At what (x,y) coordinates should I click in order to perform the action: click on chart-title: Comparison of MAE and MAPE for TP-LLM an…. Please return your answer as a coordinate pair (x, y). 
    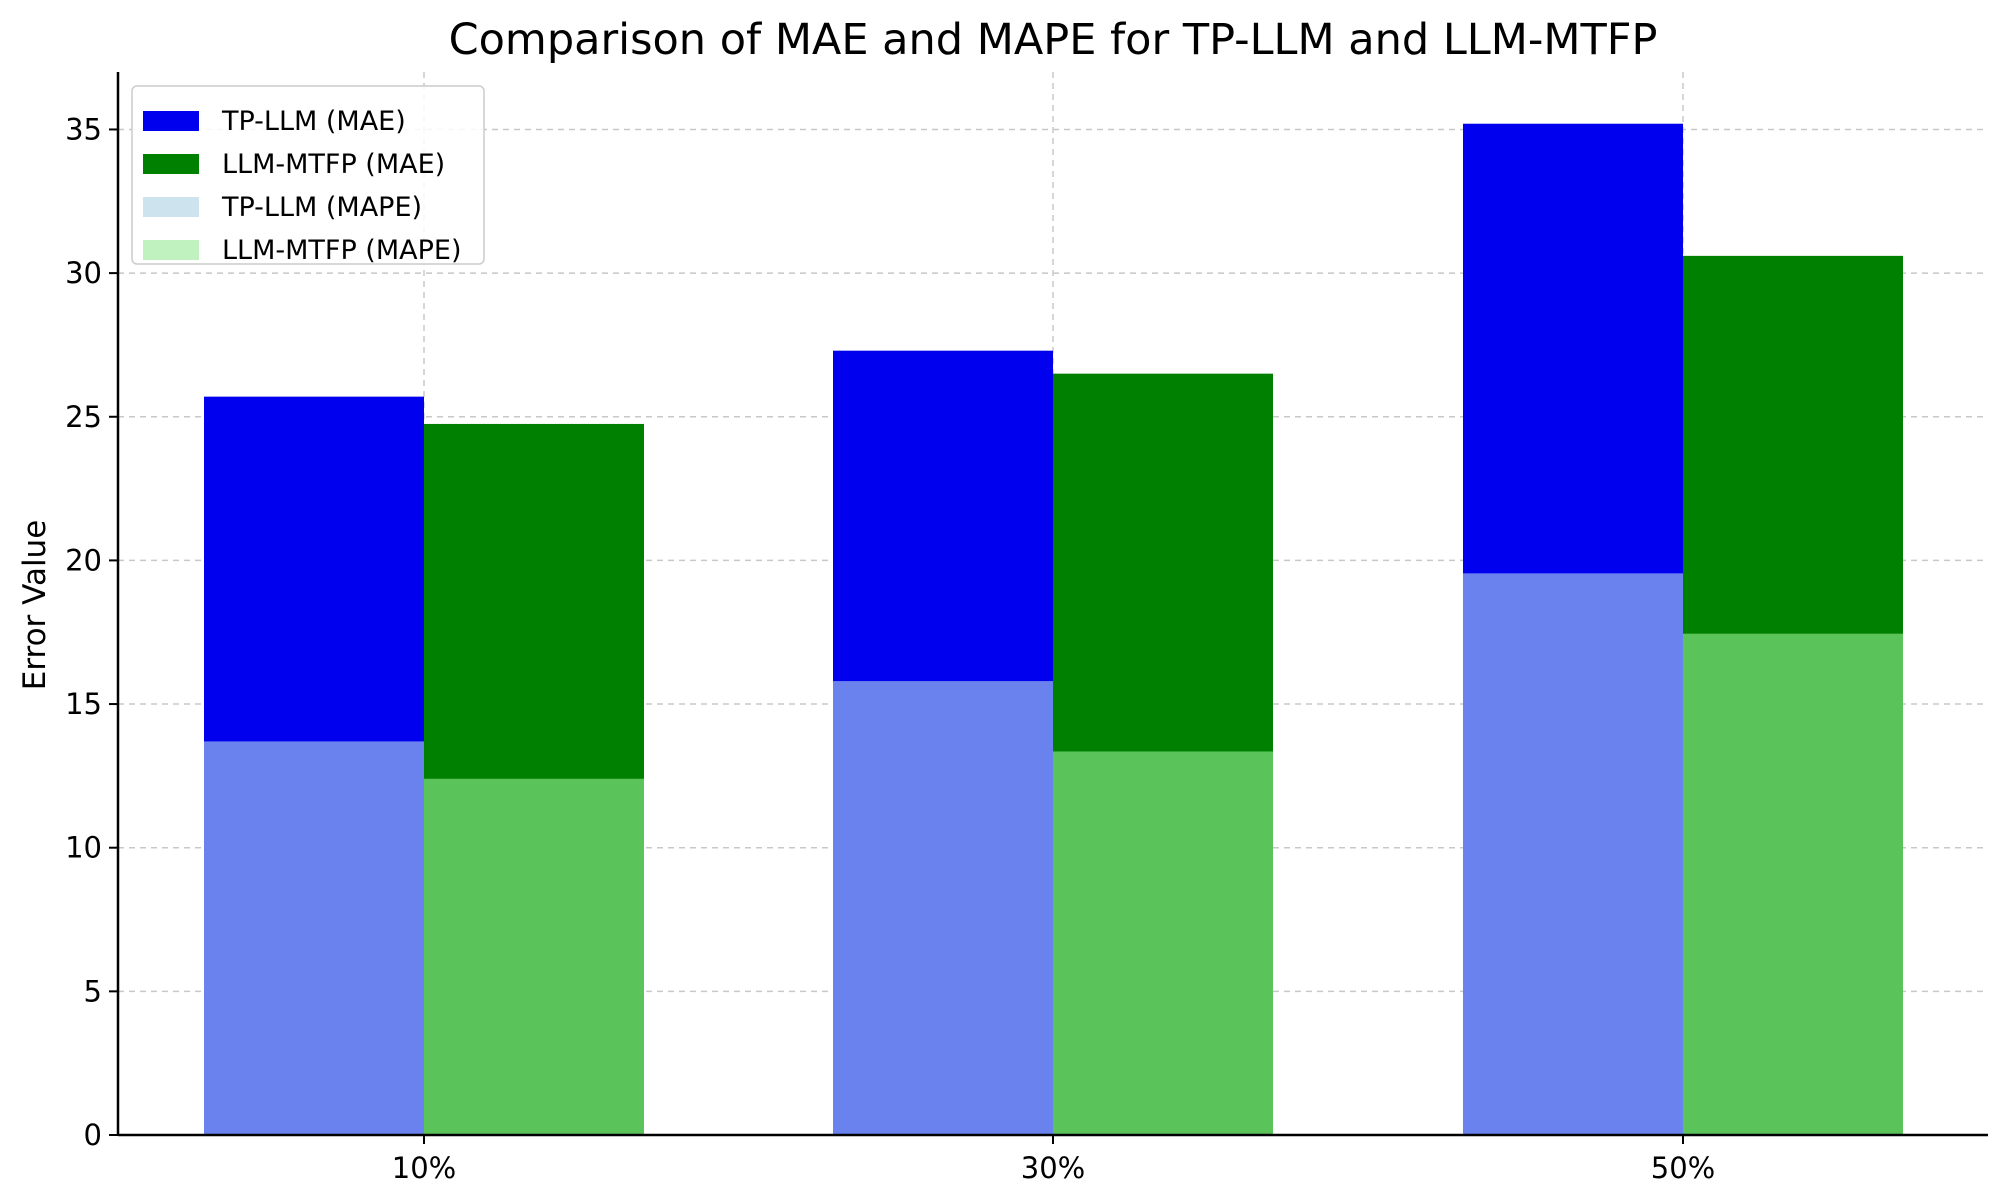
    Looking at the image, I should click on (1053, 40).